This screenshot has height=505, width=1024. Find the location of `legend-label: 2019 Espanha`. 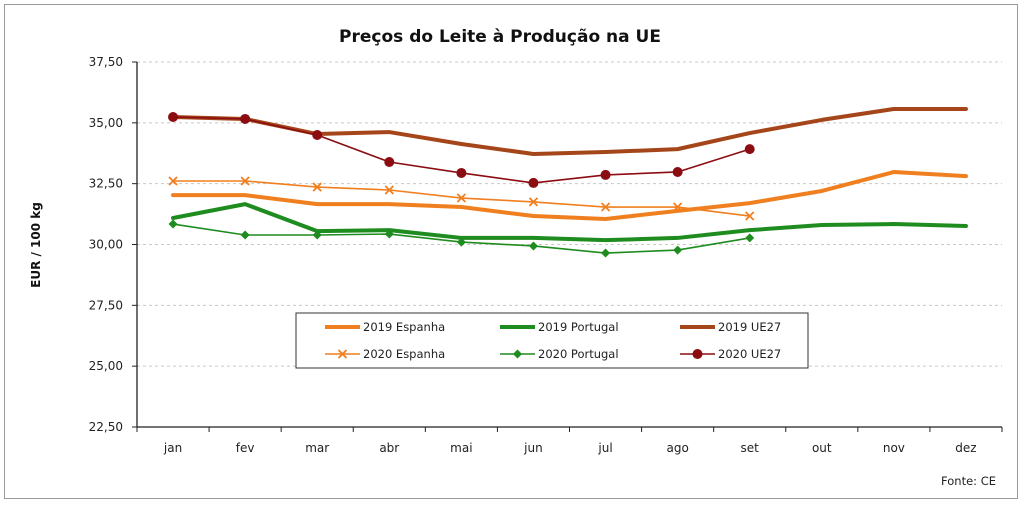

legend-label: 2019 Espanha is located at coordinates (404, 327).